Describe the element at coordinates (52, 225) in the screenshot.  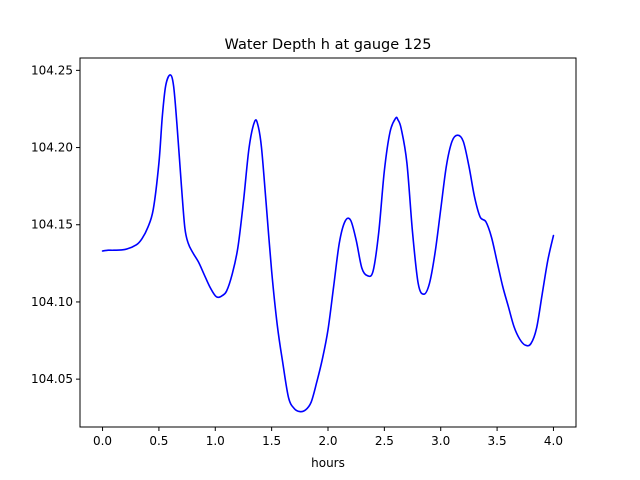
I see `y-tick-label: 104.15` at that location.